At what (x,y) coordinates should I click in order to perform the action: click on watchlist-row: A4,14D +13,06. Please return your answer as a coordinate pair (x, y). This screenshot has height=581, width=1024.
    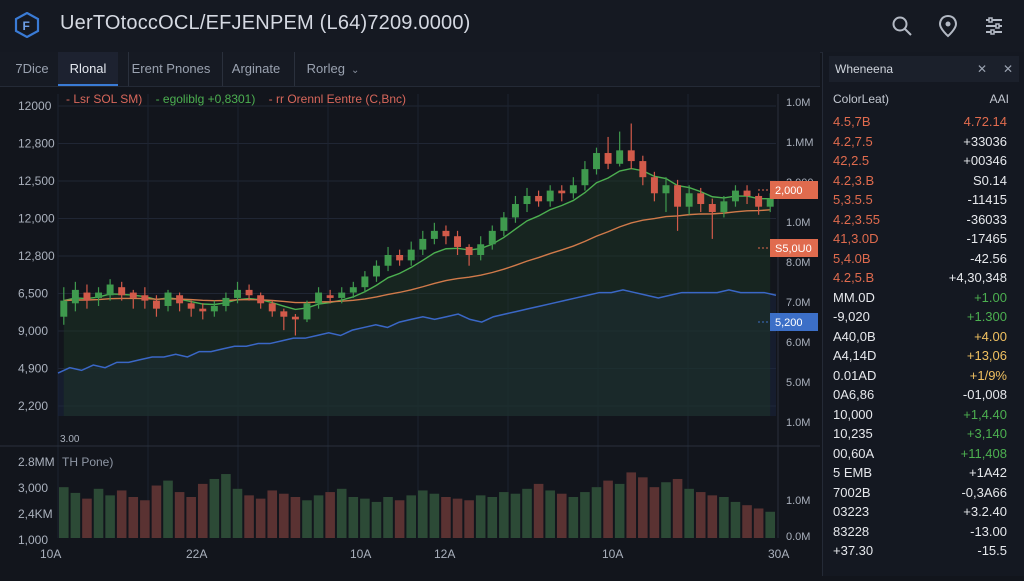
    Looking at the image, I should click on (923, 357).